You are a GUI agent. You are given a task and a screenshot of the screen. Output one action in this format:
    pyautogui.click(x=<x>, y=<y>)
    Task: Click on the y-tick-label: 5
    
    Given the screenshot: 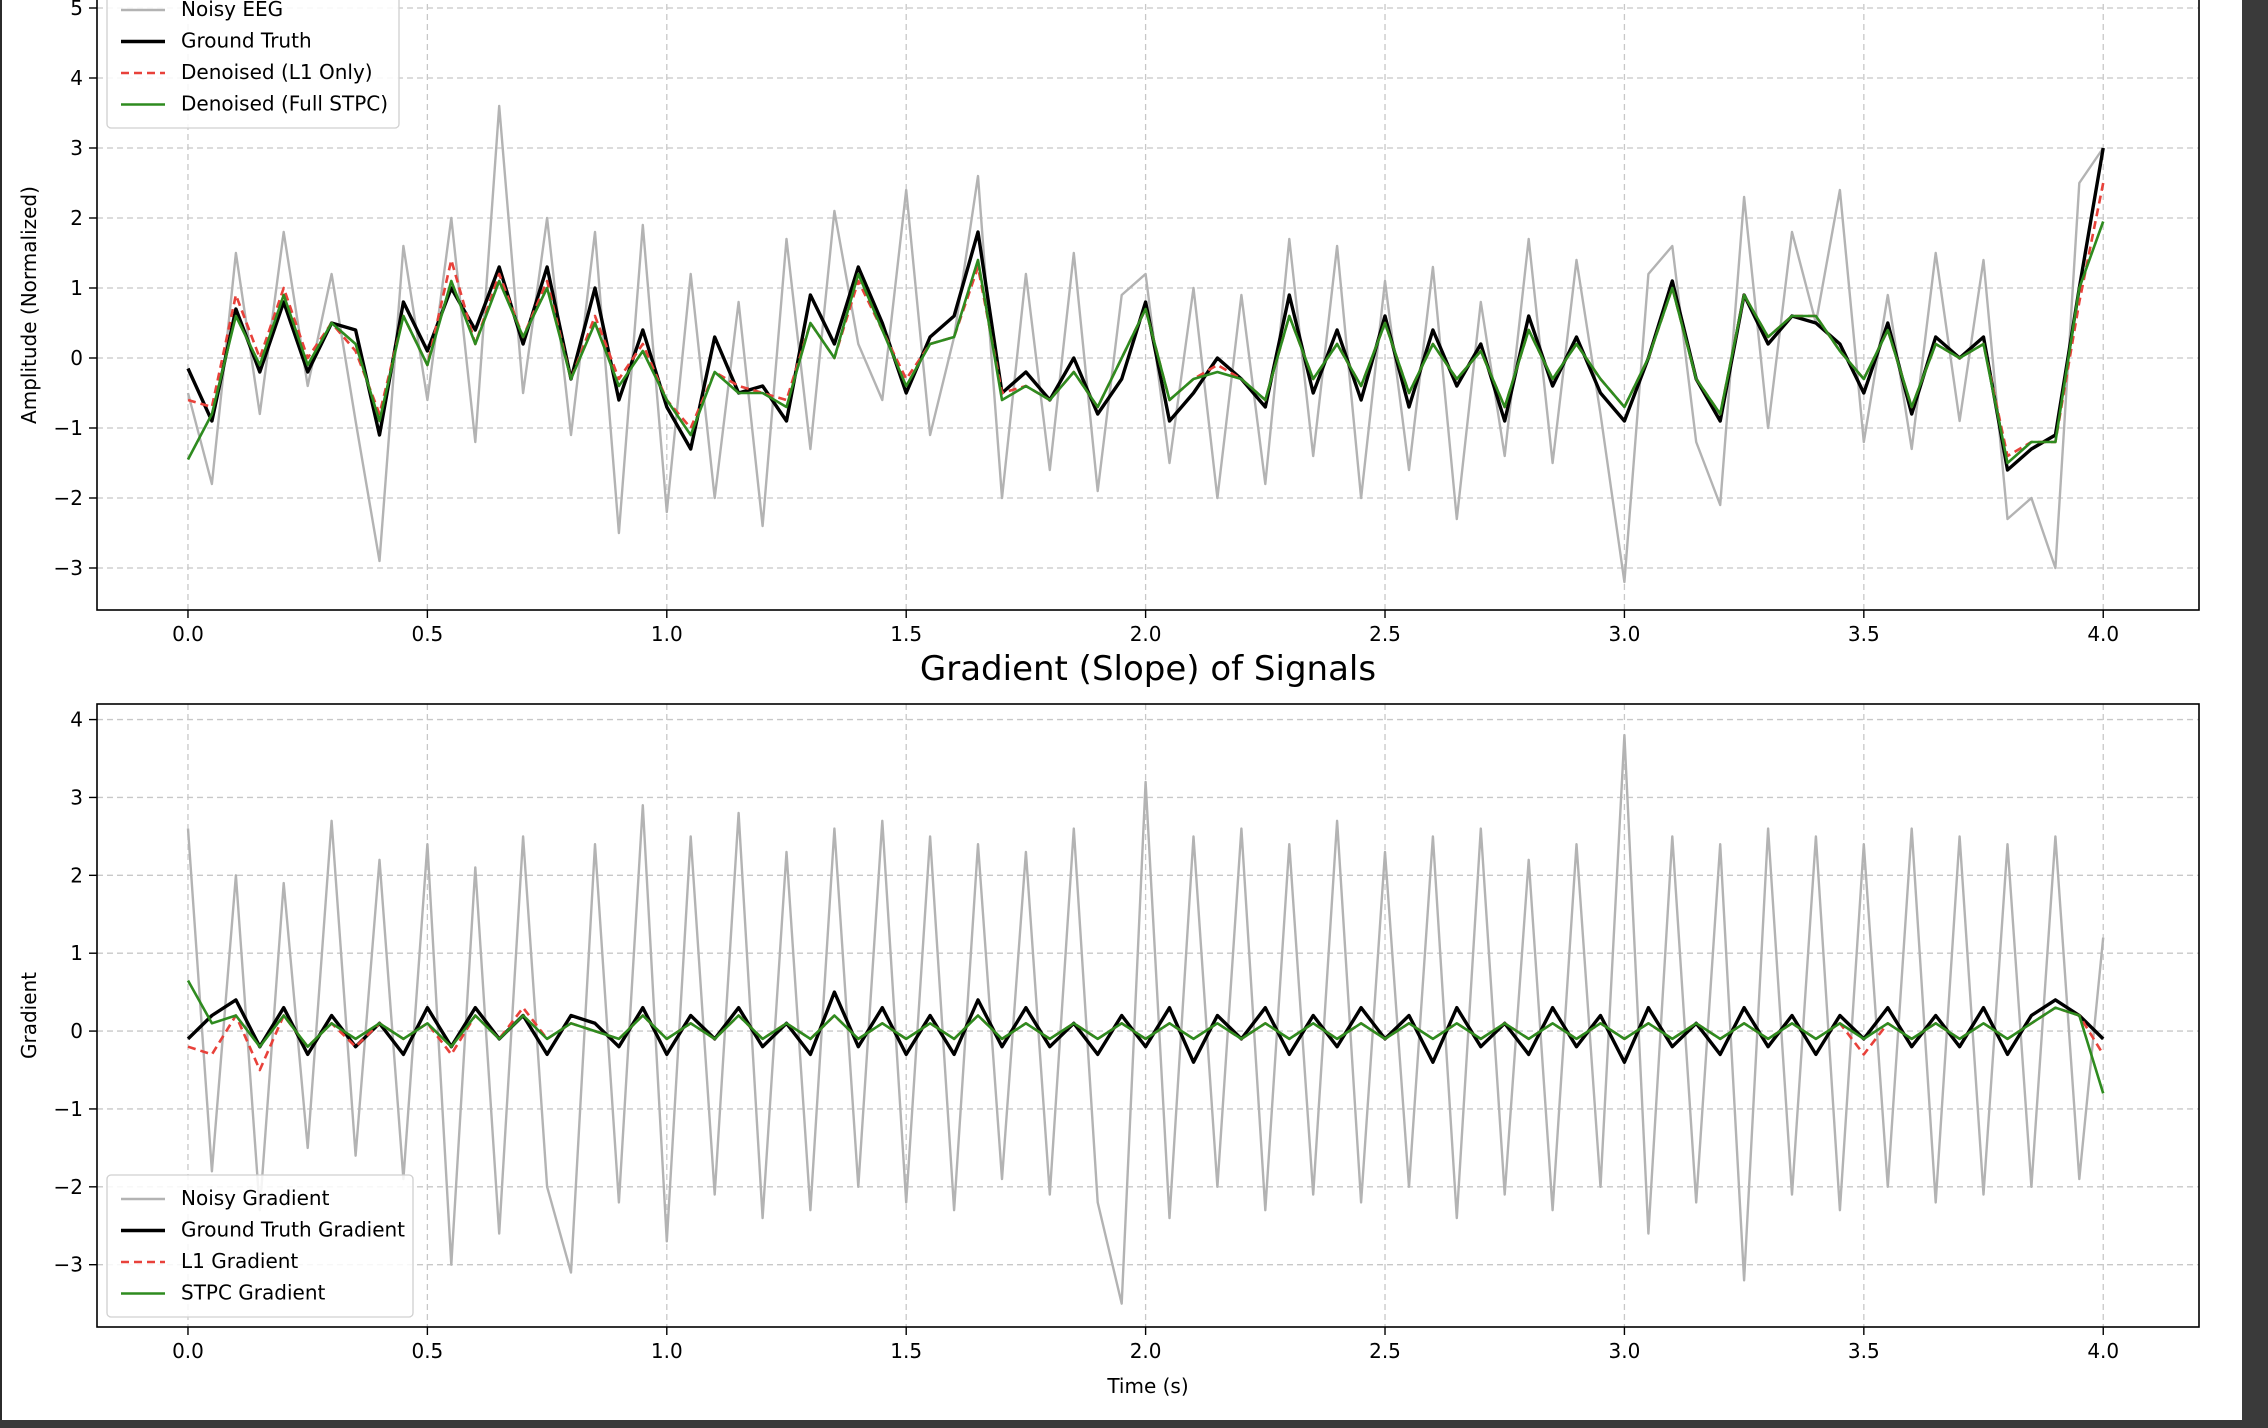 What is the action you would take?
    pyautogui.click(x=76, y=10)
    